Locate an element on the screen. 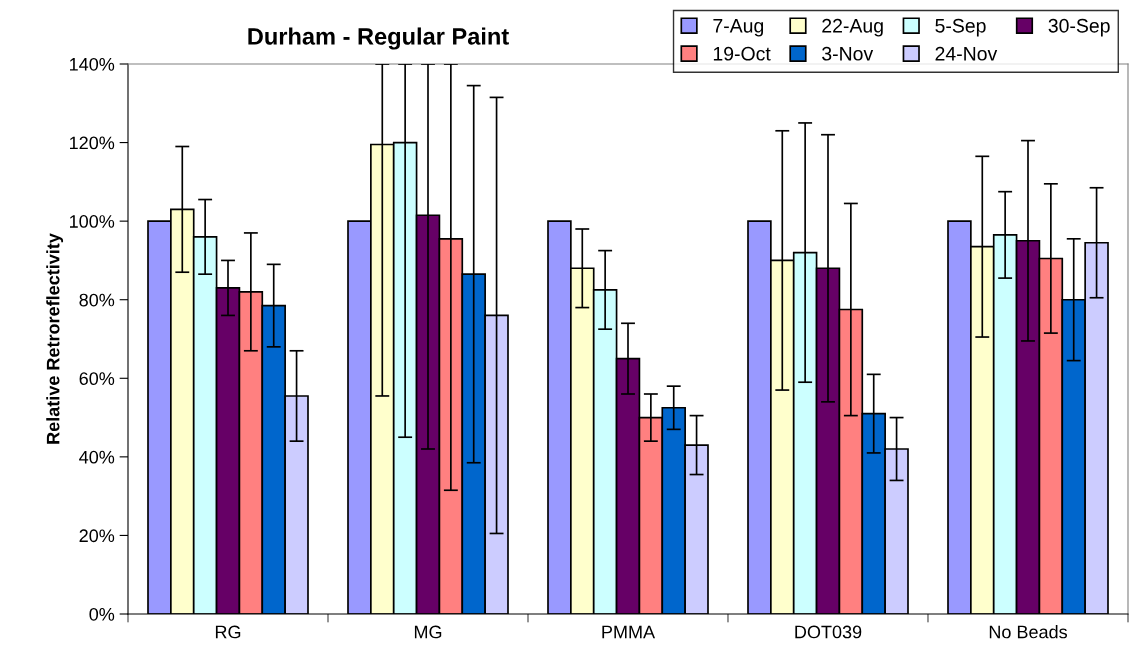 This screenshot has height=662, width=1144. legend-label: 19-Oct is located at coordinates (742, 53).